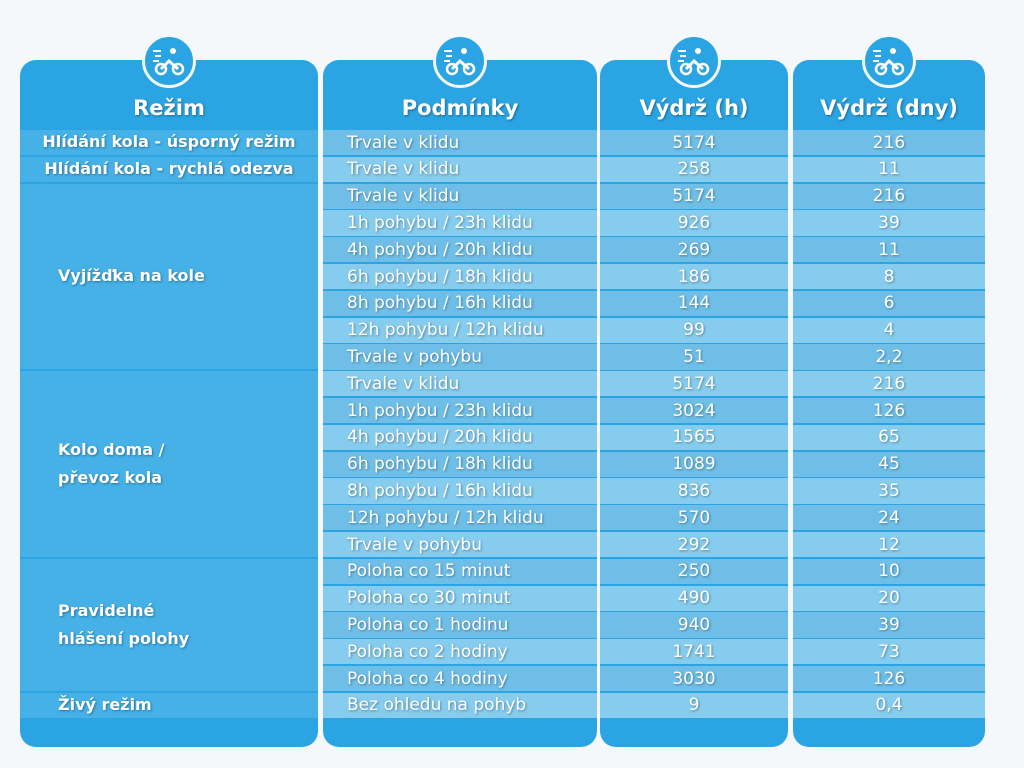 Image resolution: width=1024 pixels, height=768 pixels. What do you see at coordinates (889, 491) in the screenshot?
I see `cell: 35` at bounding box center [889, 491].